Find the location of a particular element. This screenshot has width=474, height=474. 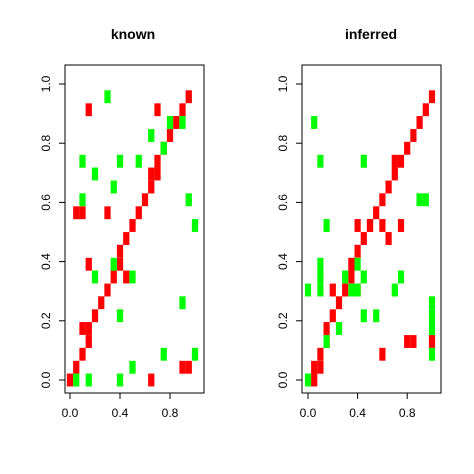

y-tick-label: 0.2 is located at coordinates (46, 320).